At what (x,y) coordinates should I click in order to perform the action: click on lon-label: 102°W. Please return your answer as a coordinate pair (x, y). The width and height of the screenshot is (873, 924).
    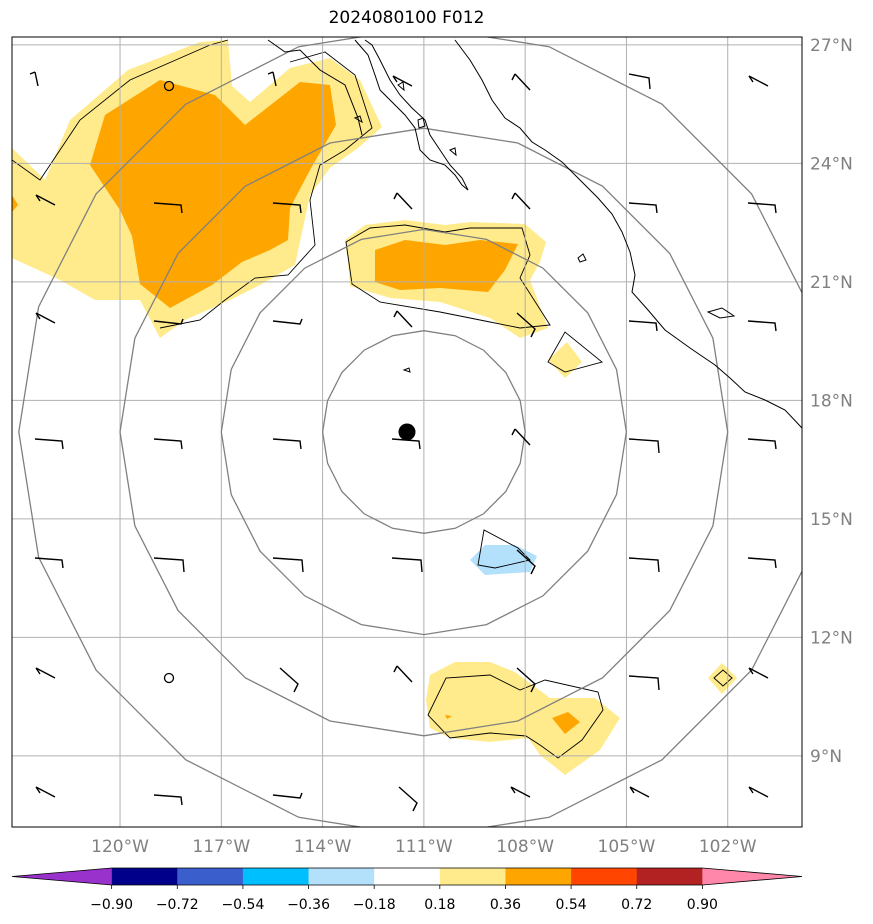
    Looking at the image, I should click on (728, 847).